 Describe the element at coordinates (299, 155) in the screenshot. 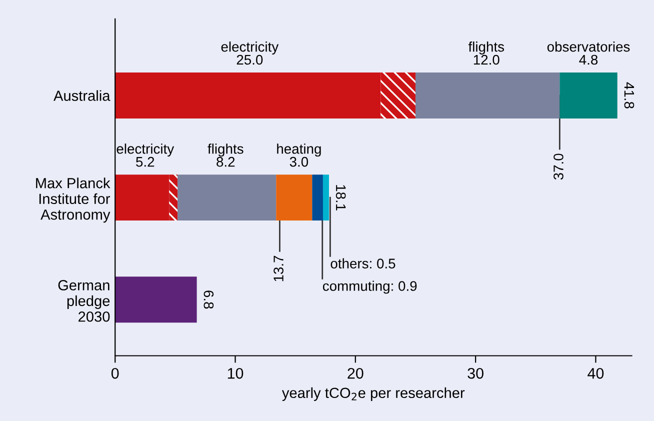

I see `annotation: heating 3.0` at that location.